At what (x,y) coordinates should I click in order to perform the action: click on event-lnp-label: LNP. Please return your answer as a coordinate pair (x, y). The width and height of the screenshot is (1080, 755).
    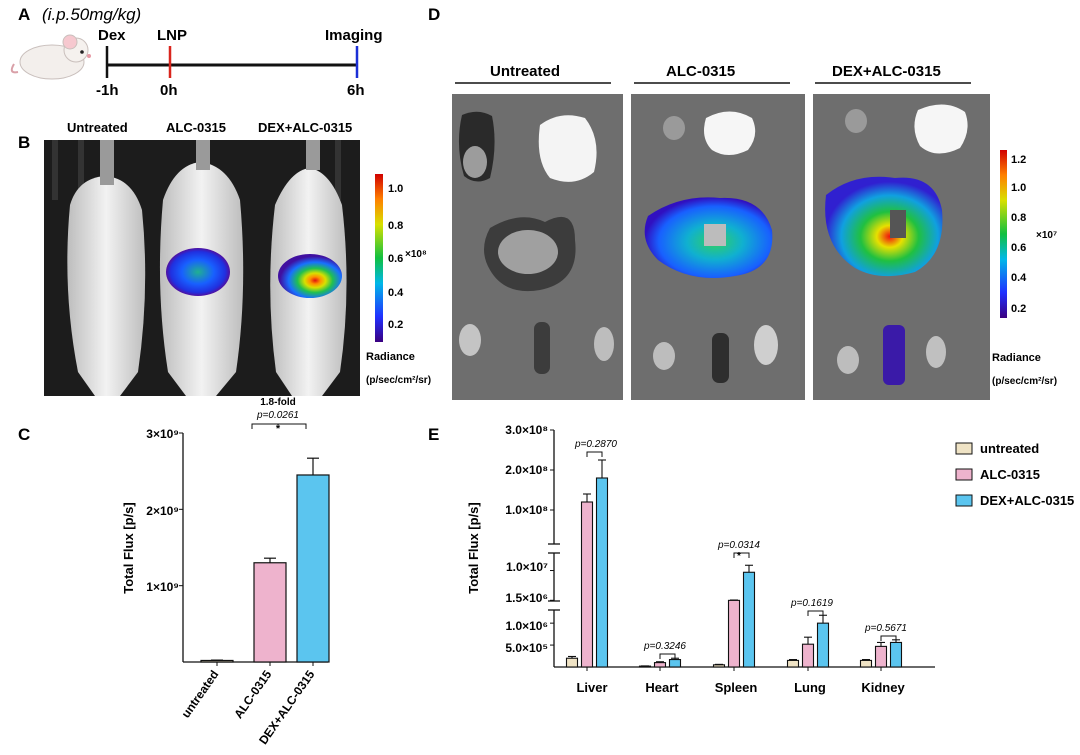
    Looking at the image, I should click on (172, 35).